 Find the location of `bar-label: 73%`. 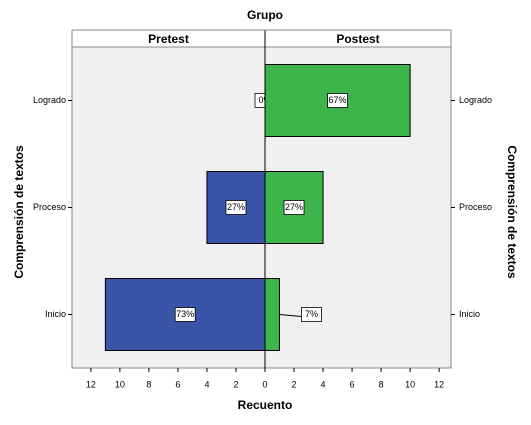

bar-label: 73% is located at coordinates (185, 314).